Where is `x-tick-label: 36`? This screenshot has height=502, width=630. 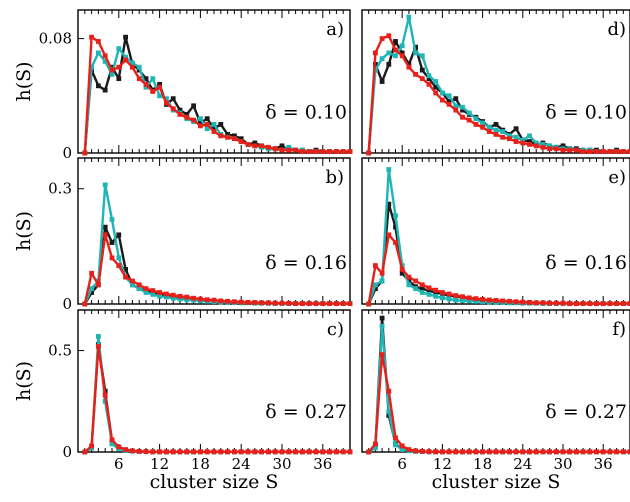
x-tick-label: 36 is located at coordinates (603, 464).